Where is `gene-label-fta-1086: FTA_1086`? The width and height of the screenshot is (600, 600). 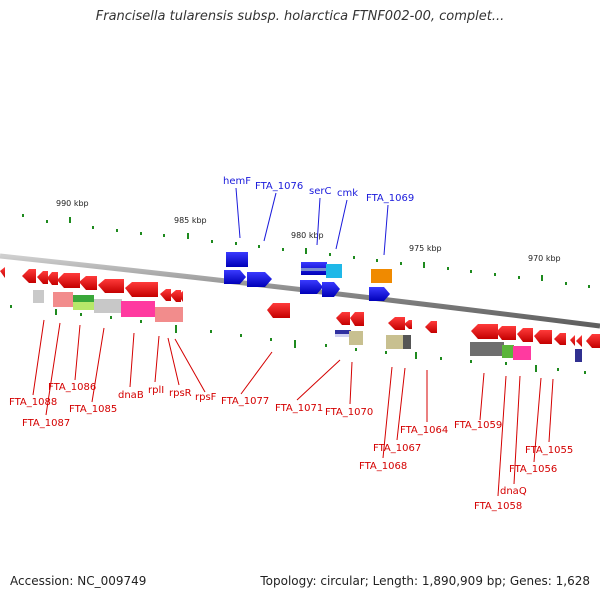
gene-label-fta-1086: FTA_1086 is located at coordinates (72, 387).